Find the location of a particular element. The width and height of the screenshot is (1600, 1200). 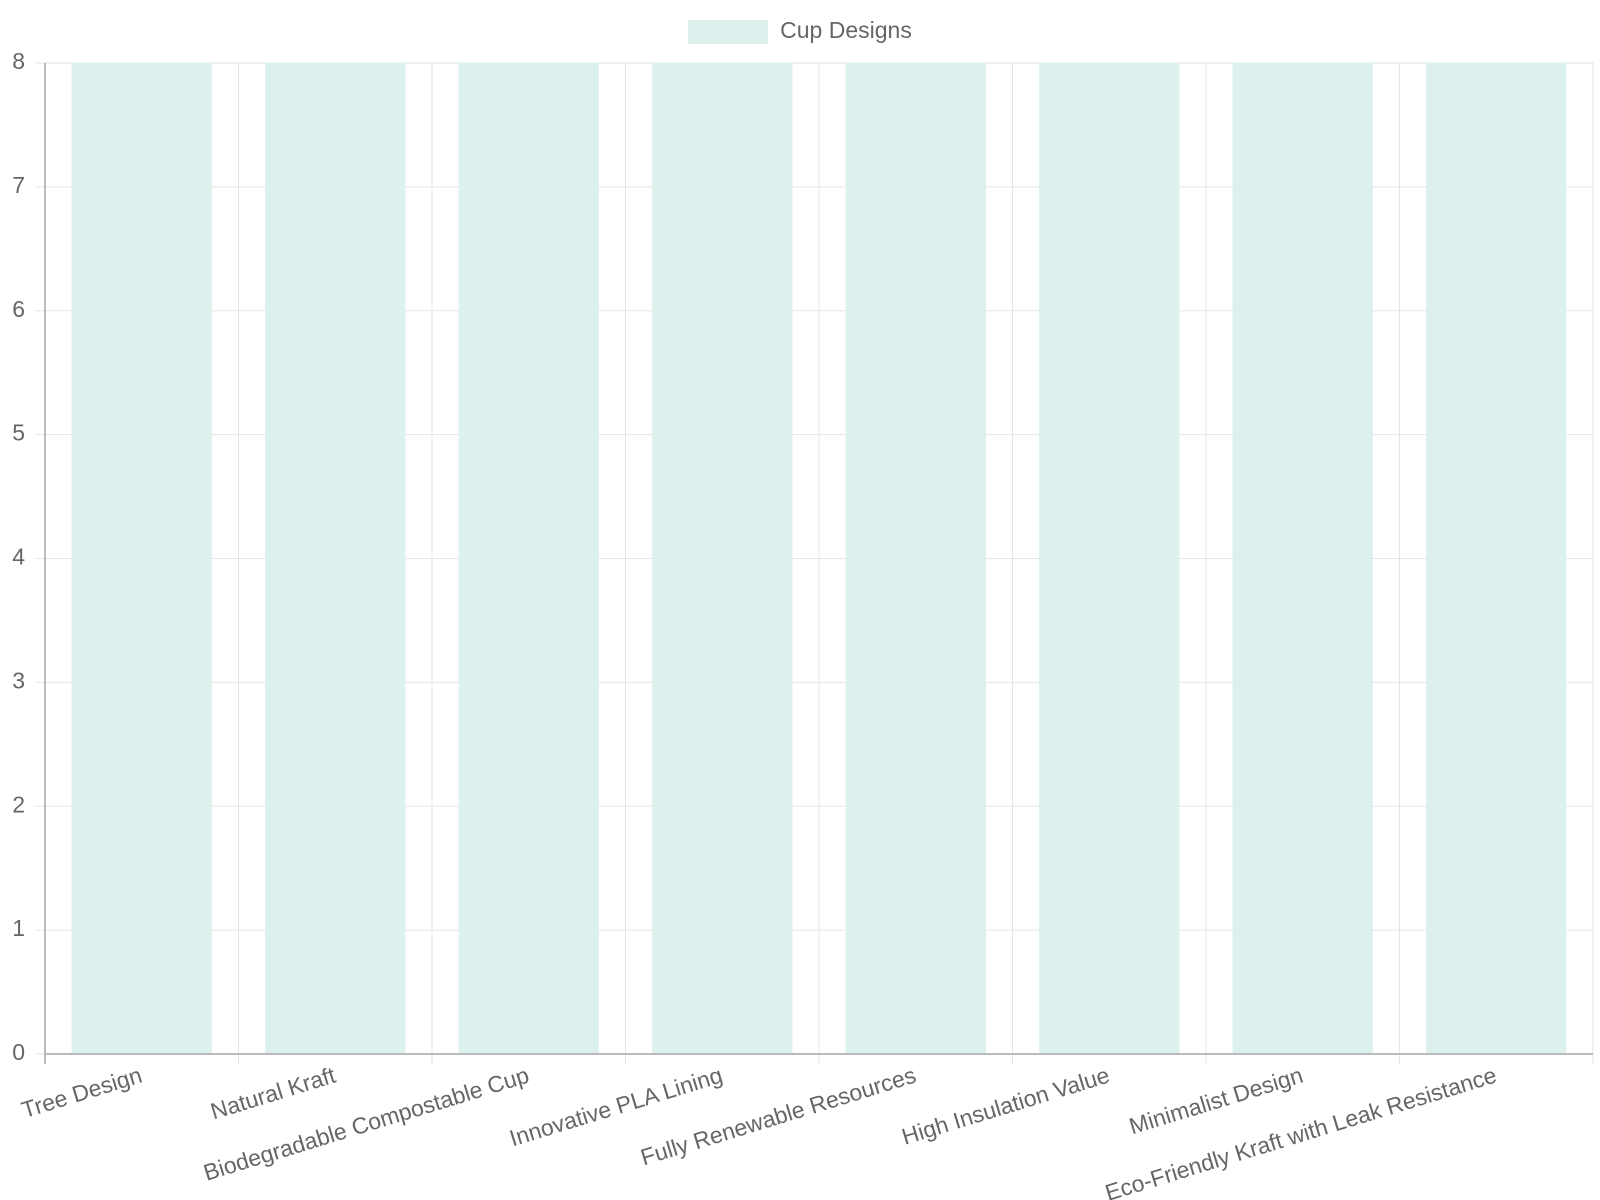

x-tick-label: Biodegradable Compostable Cup is located at coordinates (366, 1124).